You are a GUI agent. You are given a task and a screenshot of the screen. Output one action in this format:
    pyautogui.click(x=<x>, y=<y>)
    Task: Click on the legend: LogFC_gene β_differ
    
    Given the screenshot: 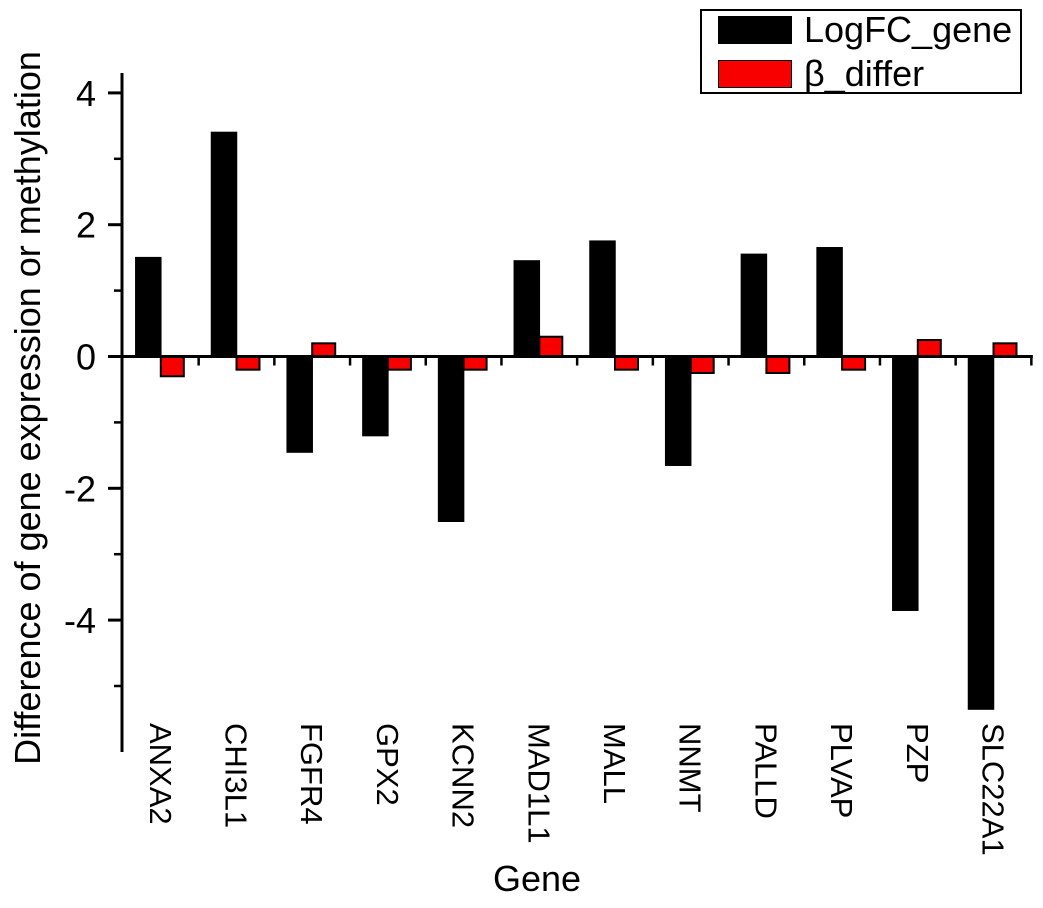 What is the action you would take?
    pyautogui.click(x=861, y=51)
    